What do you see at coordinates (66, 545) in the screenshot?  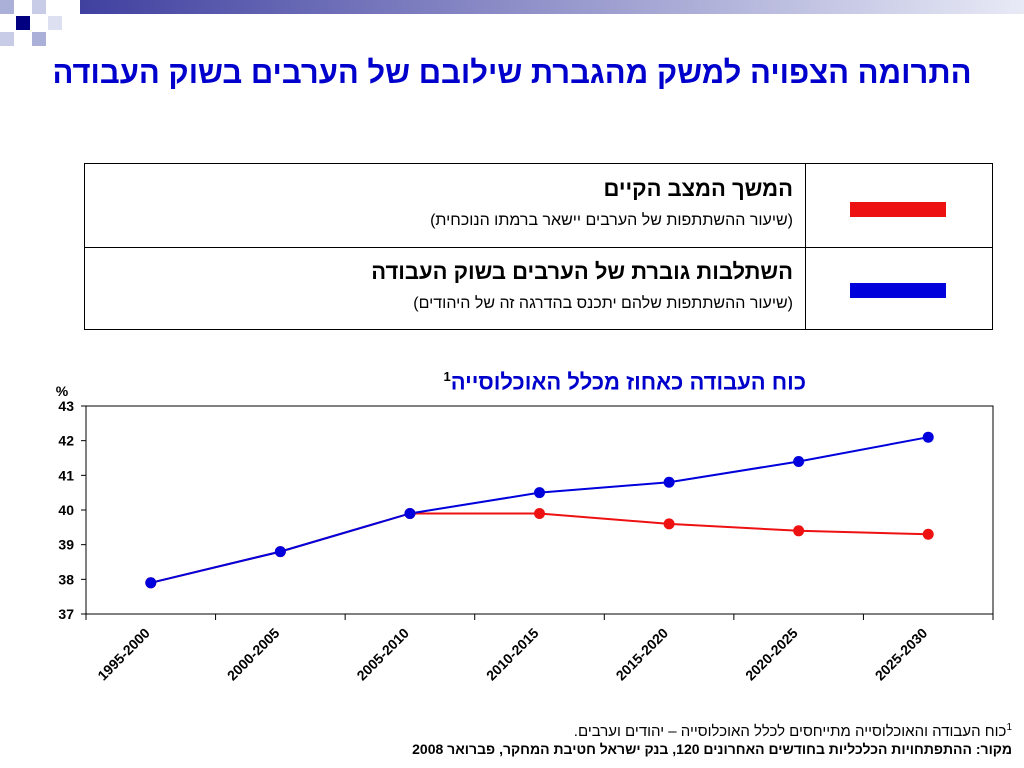 I see `y-tick-label: 39` at bounding box center [66, 545].